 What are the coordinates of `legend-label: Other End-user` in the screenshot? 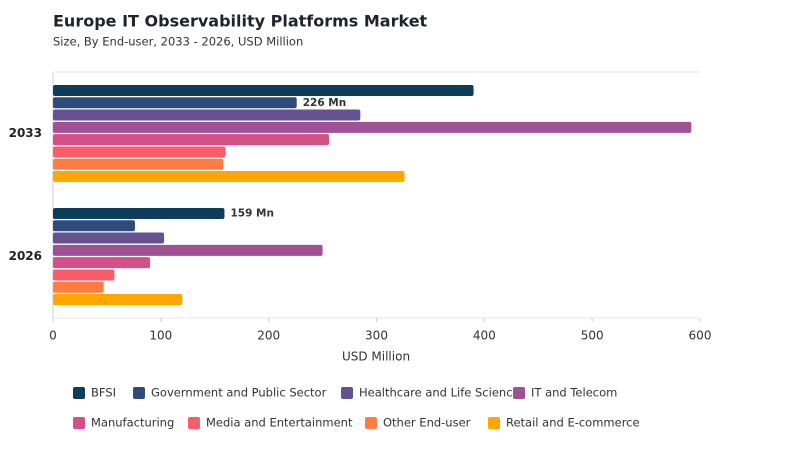 It's located at (427, 423).